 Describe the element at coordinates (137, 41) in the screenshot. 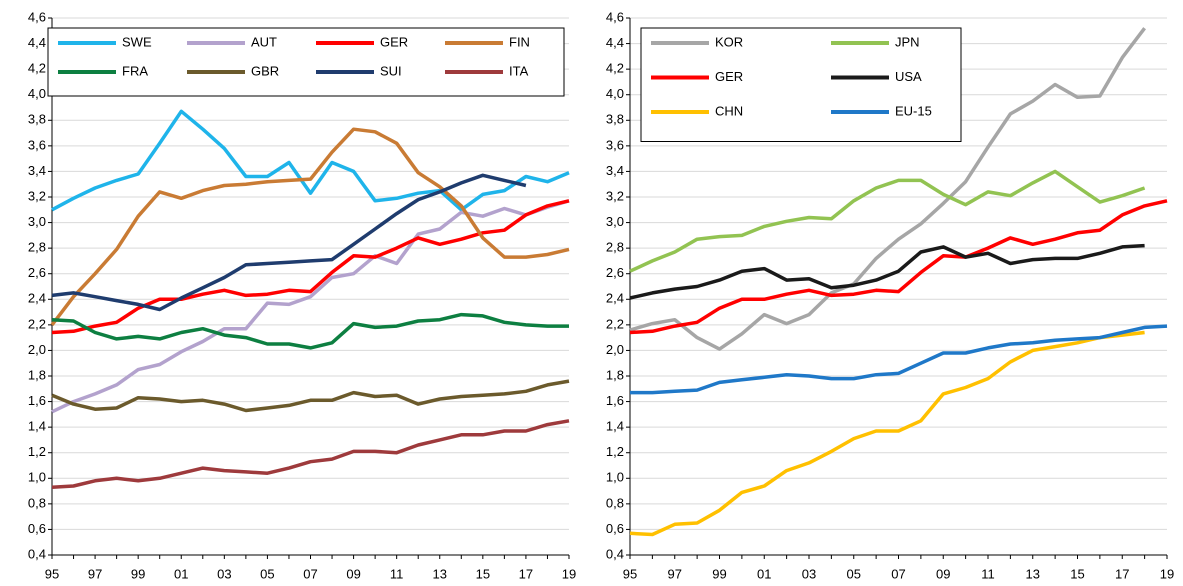

I see `legend-label: SWE` at that location.